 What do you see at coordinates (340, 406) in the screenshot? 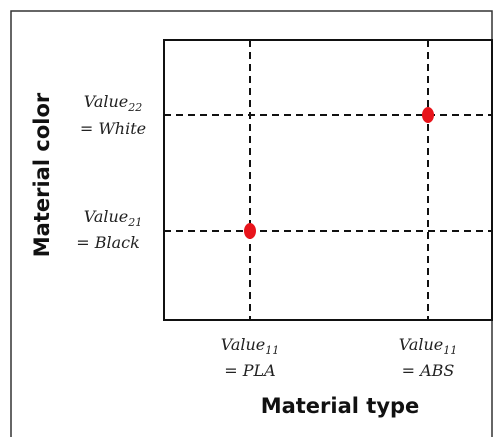
I see `x-axis-title: Material type` at bounding box center [340, 406].